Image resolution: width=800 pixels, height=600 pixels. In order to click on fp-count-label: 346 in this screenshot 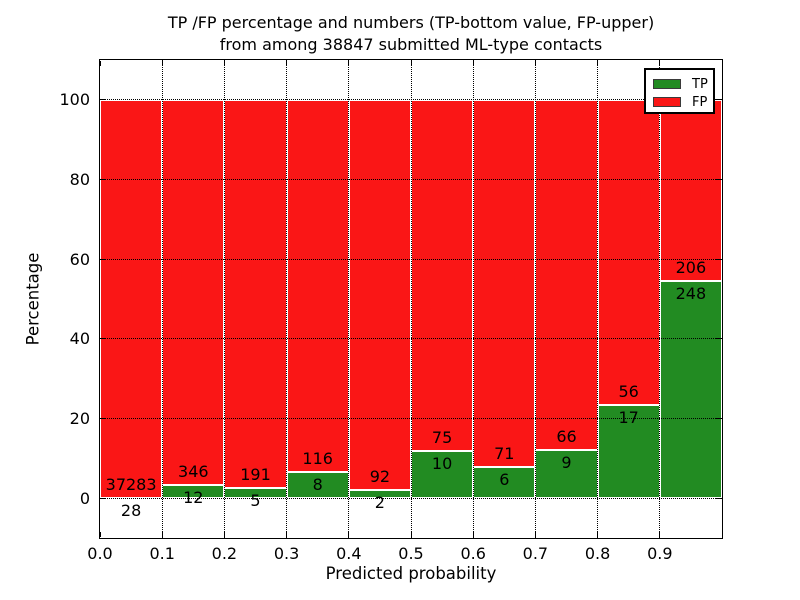, I will do `click(193, 471)`.